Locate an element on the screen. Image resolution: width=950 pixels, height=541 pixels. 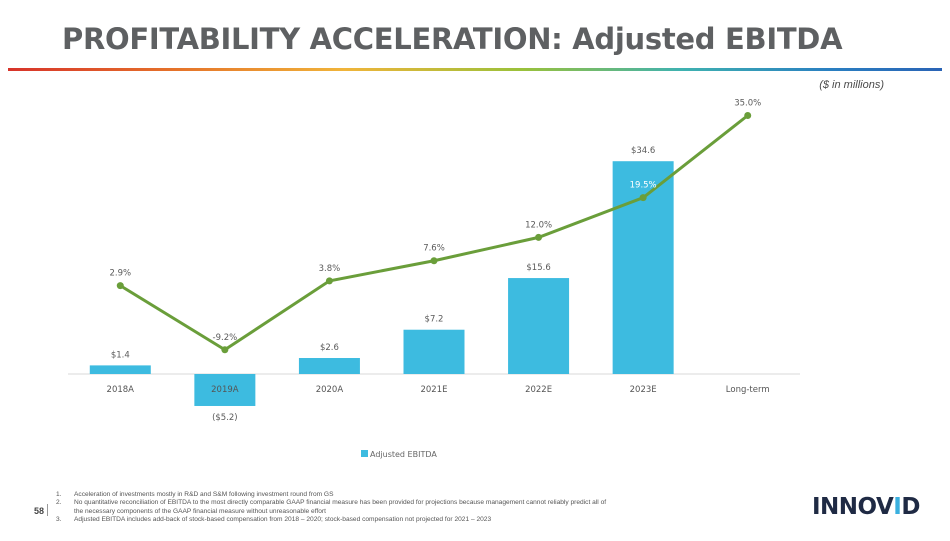
page-number: 58 is located at coordinates (39, 511).